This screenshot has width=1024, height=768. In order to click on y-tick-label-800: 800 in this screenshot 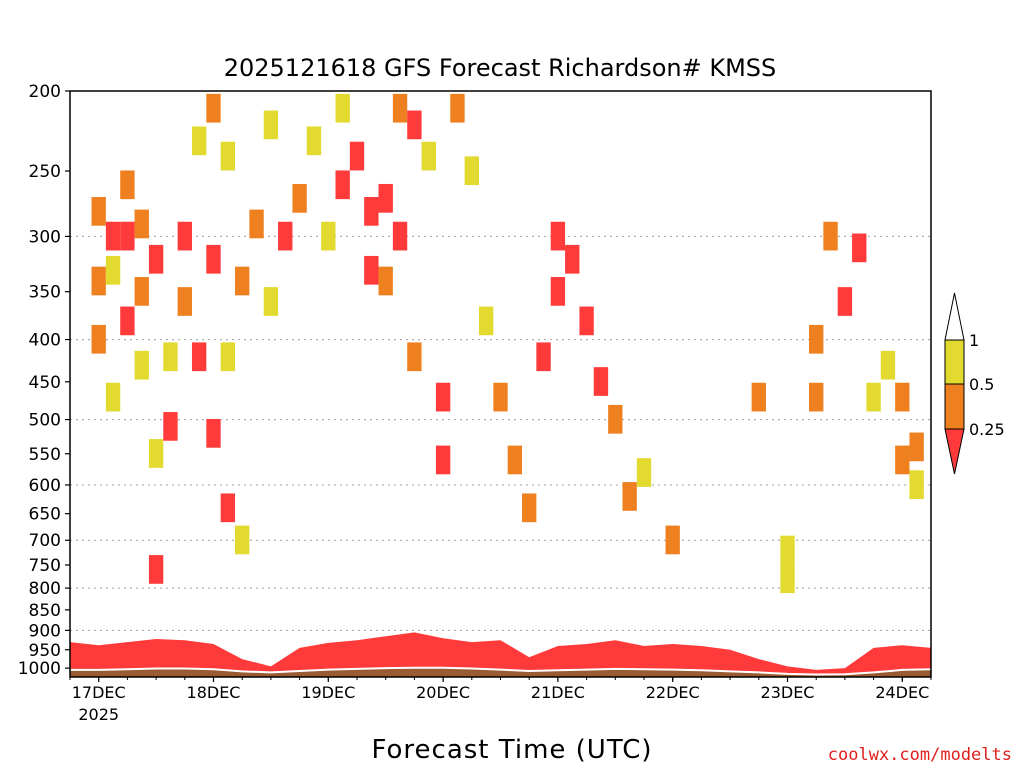, I will do `click(45, 589)`.